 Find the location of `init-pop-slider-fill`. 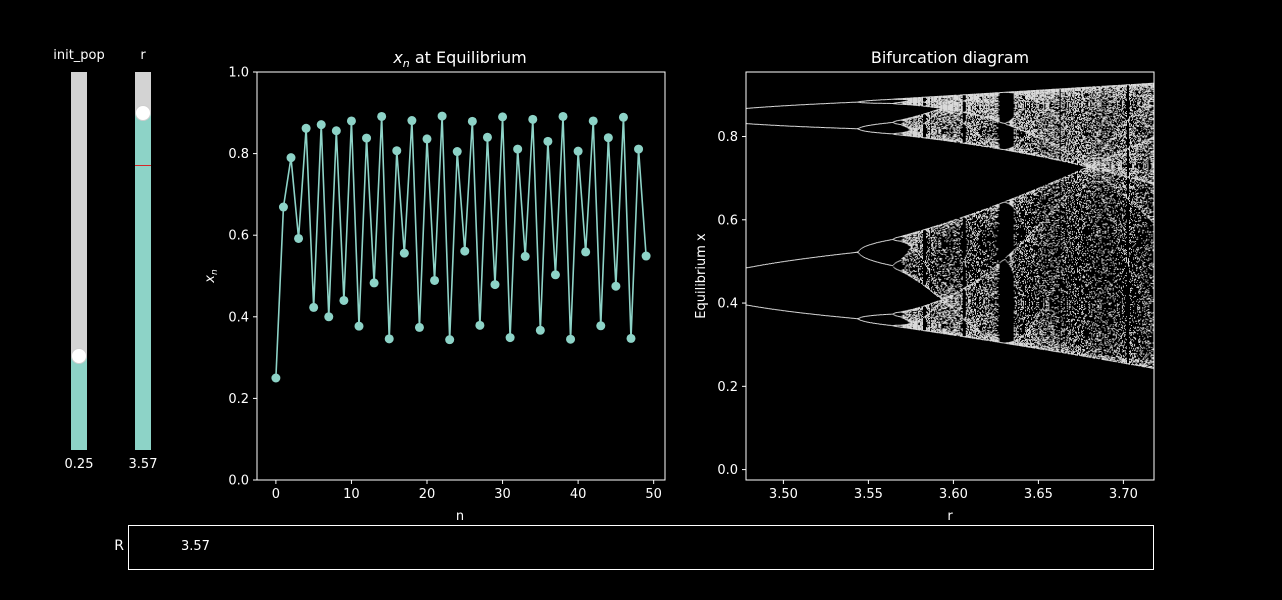

init-pop-slider-fill is located at coordinates (79, 402).